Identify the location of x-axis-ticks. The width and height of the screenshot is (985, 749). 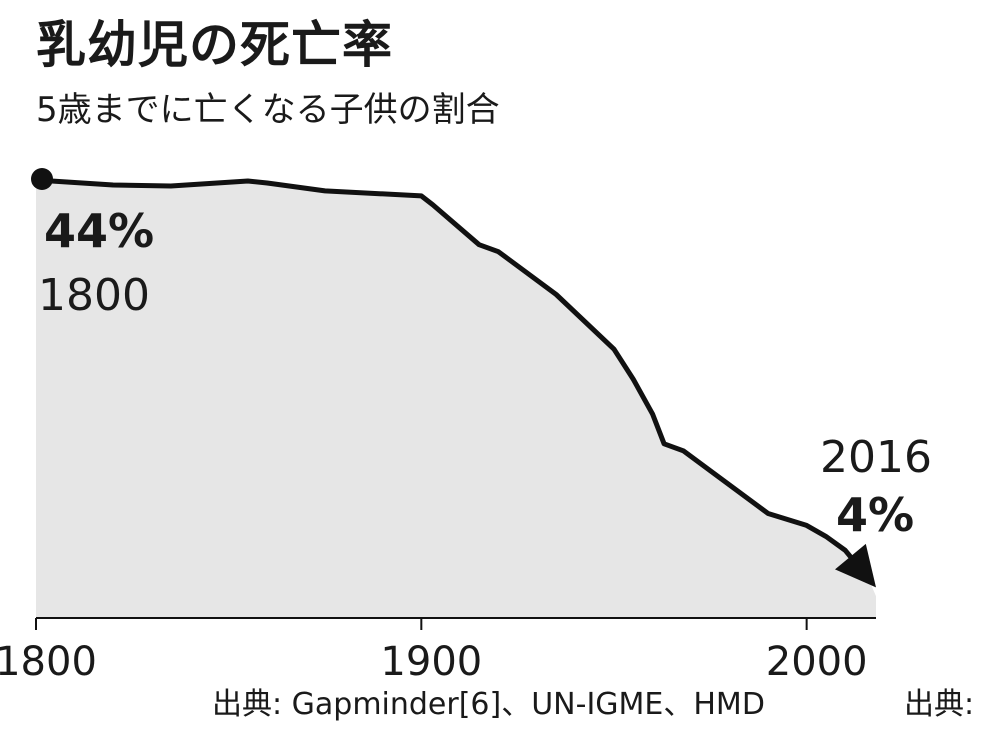
(421, 624).